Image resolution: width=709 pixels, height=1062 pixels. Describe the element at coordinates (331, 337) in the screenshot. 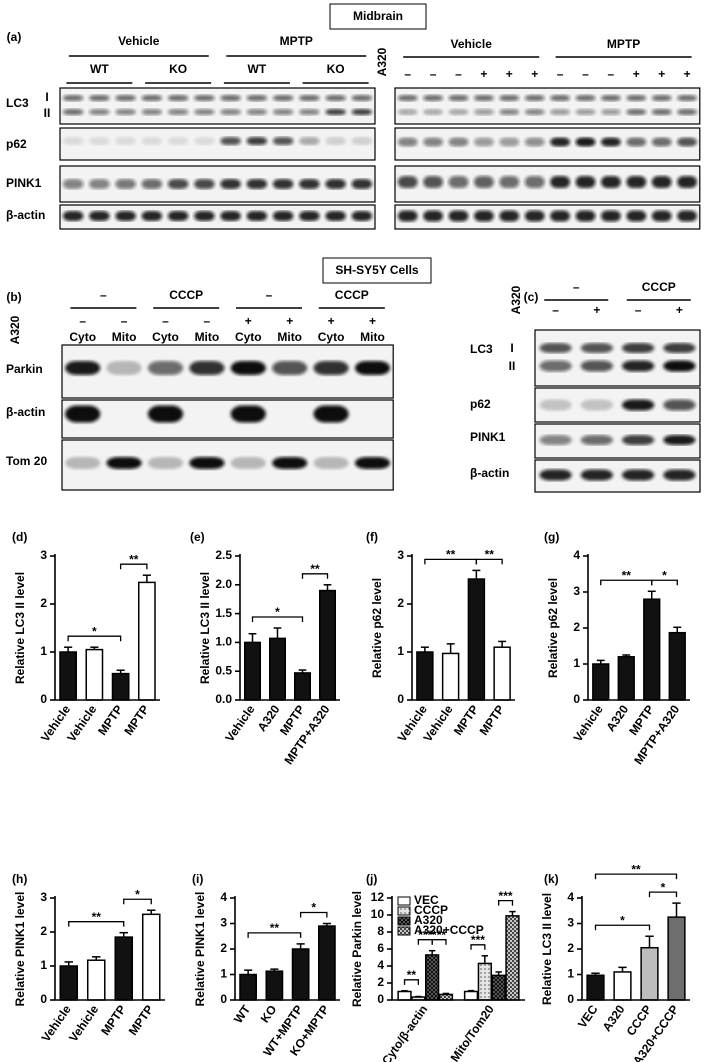

I see `label: Cyto` at that location.